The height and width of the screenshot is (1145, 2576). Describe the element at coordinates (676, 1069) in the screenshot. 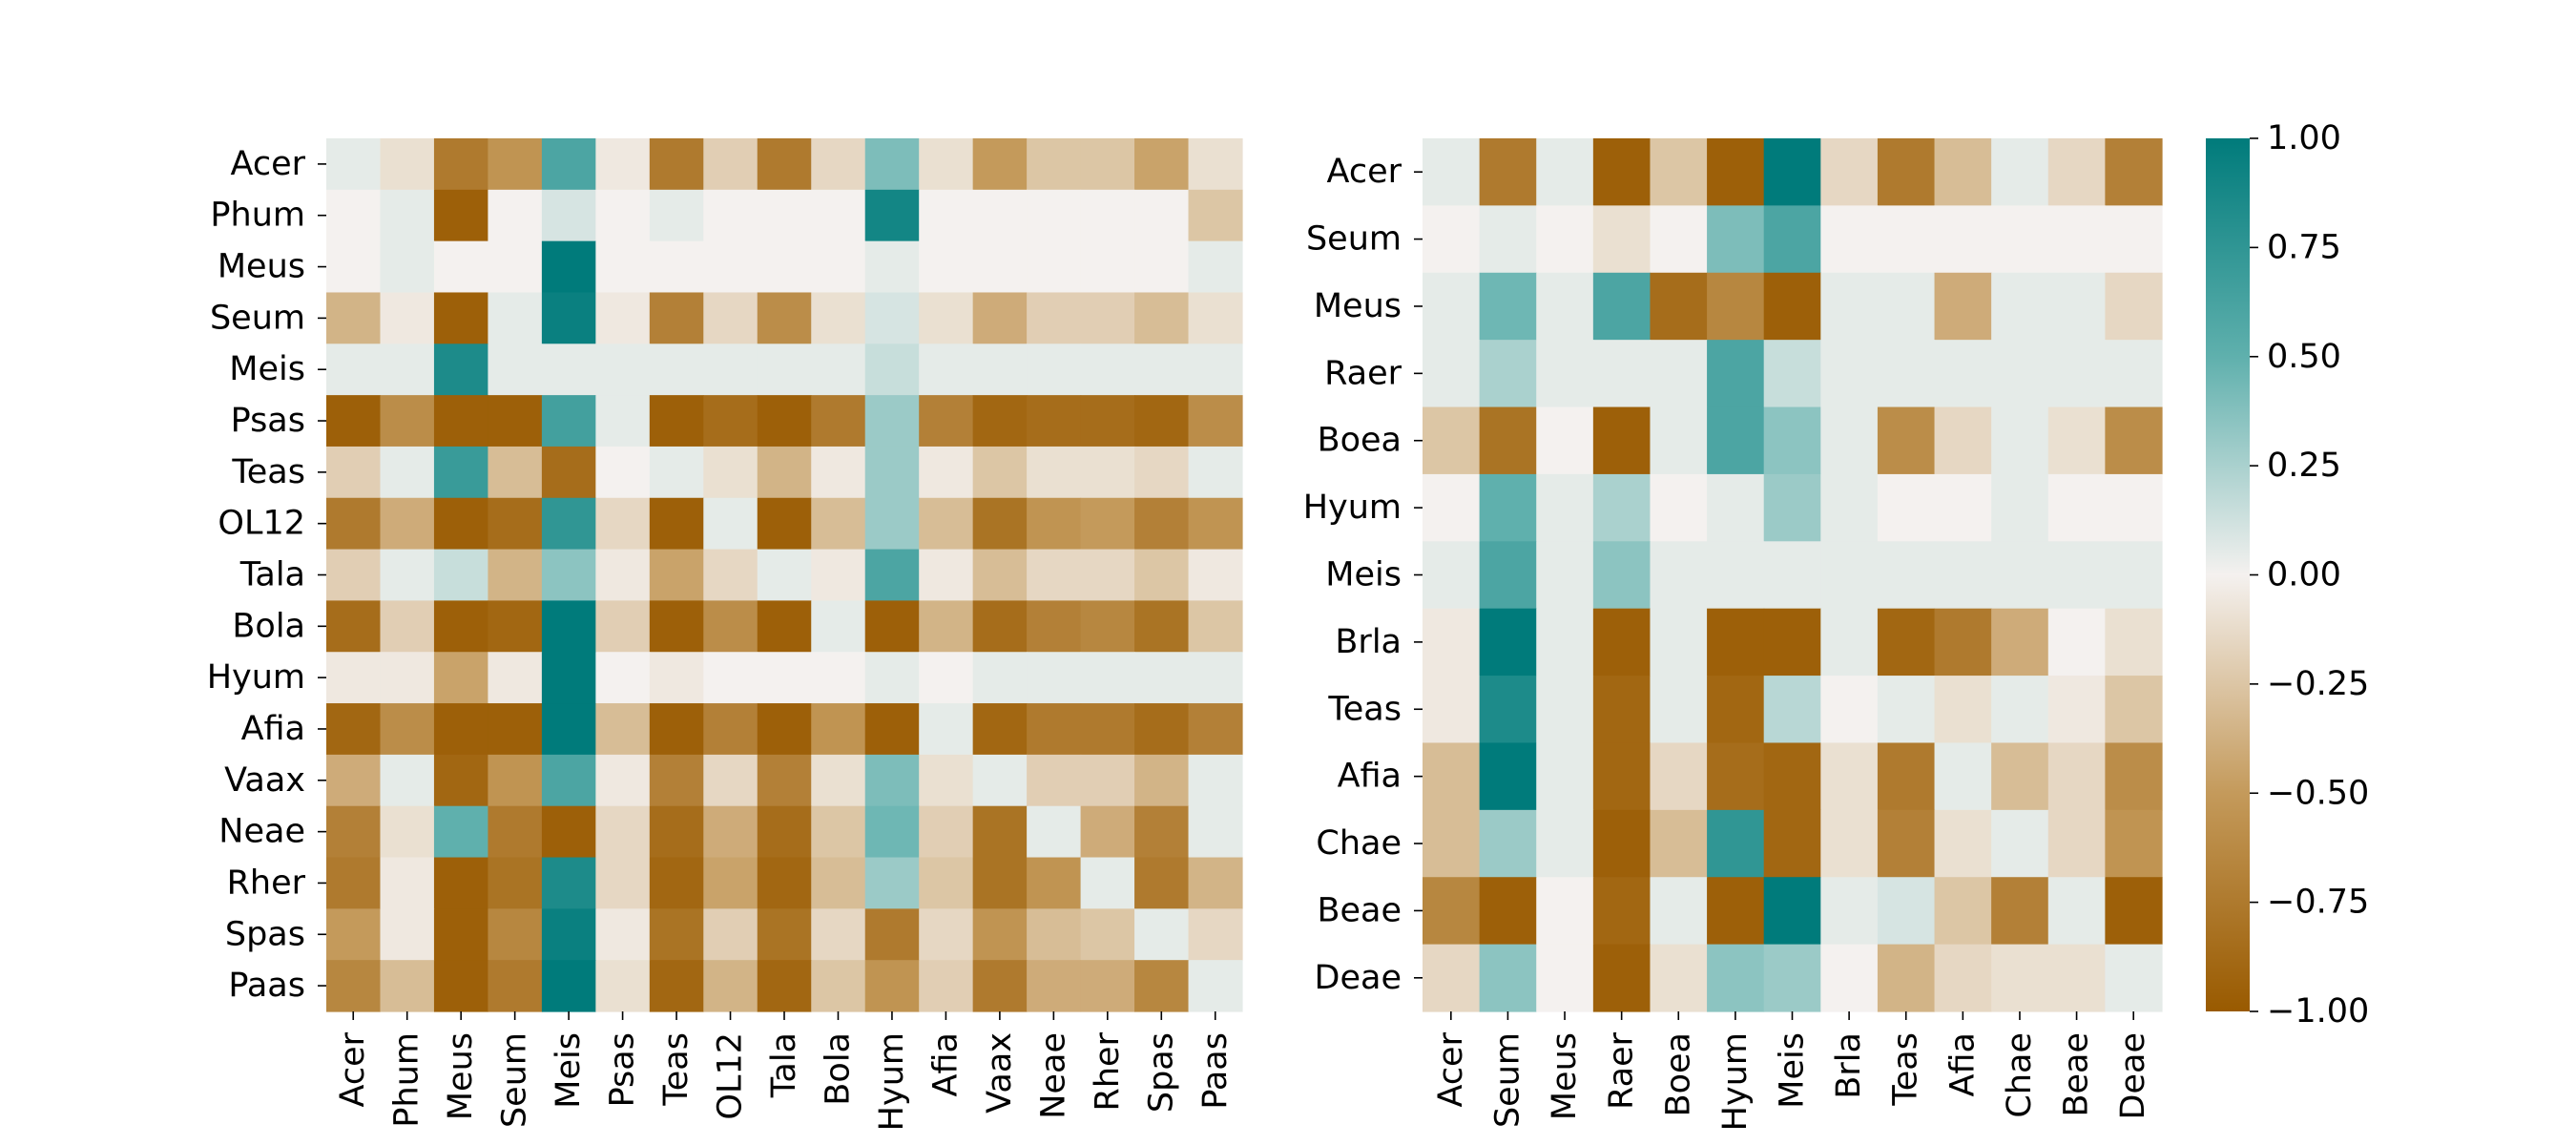

I see `x-tick-label: Teas` at that location.